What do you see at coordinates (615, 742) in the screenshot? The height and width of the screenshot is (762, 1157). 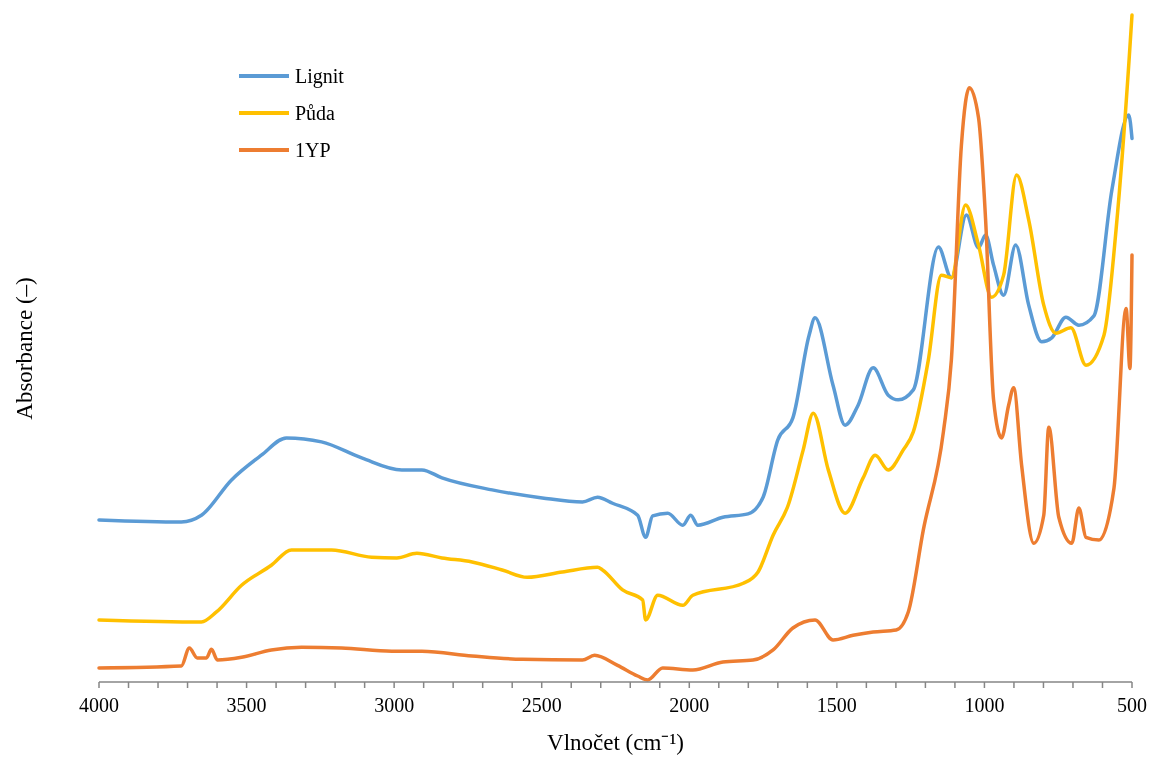 I see `x-axis-title: Vlnočet (cm⁻¹)` at bounding box center [615, 742].